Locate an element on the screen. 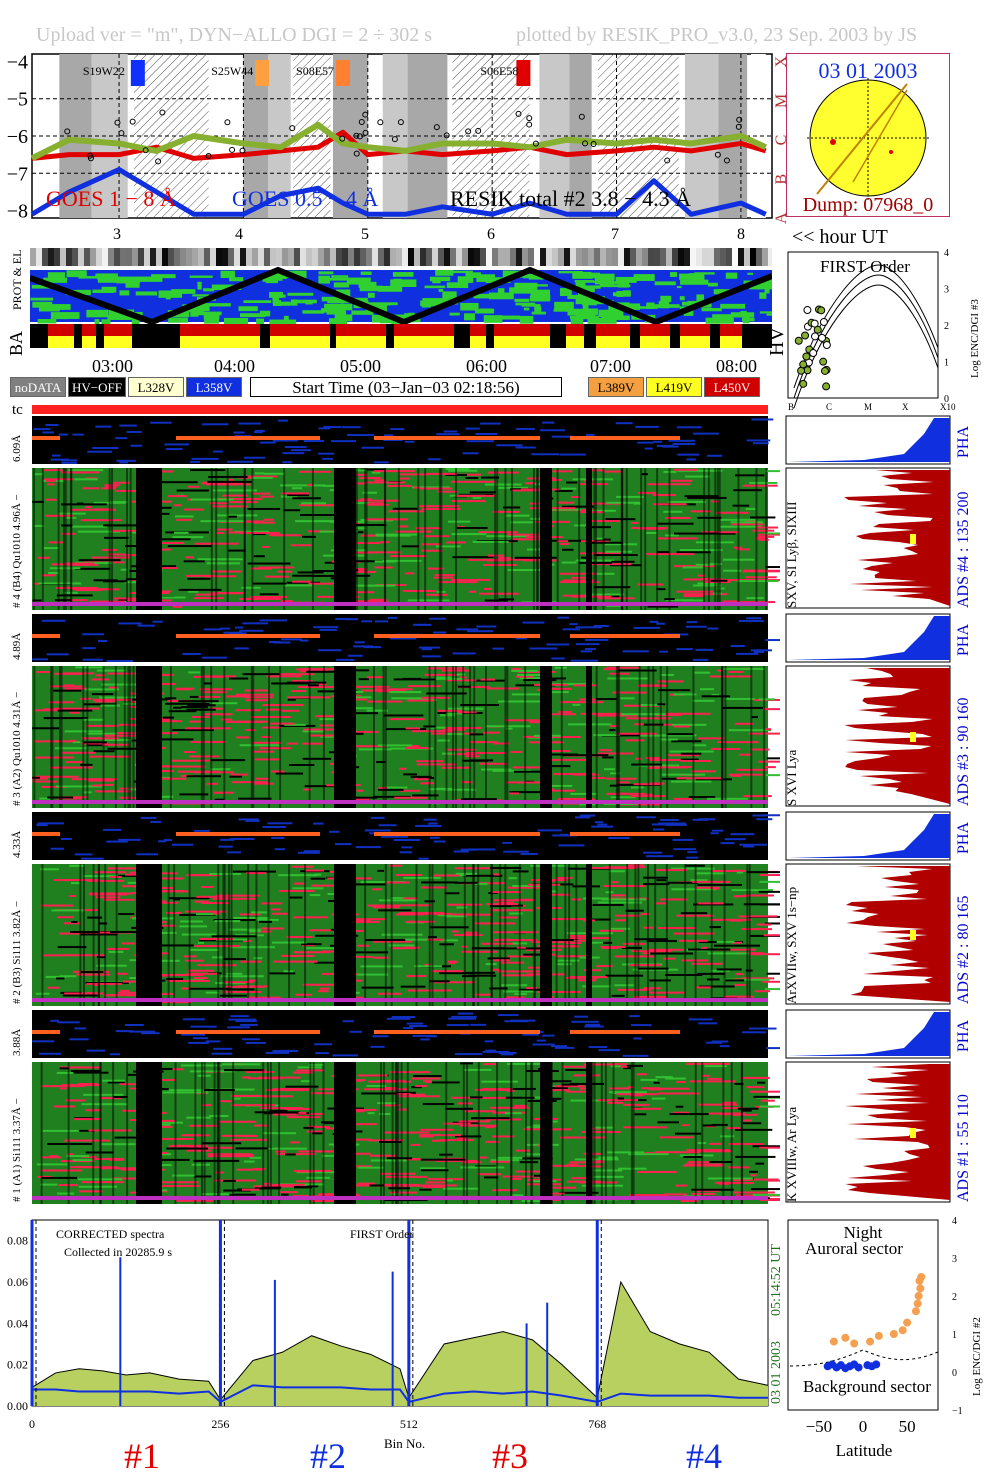 This screenshot has height=1477, width=1004. prot-el-label: PROT & EL is located at coordinates (17, 279).